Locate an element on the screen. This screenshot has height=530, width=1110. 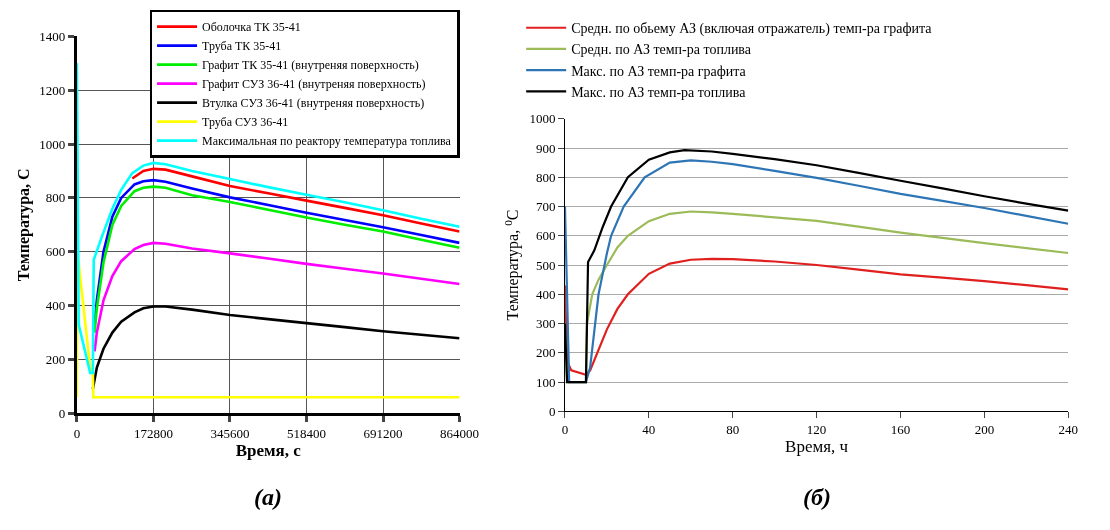
legend-label: Средн. по АЗ темп-ра топлива is located at coordinates (661, 50).